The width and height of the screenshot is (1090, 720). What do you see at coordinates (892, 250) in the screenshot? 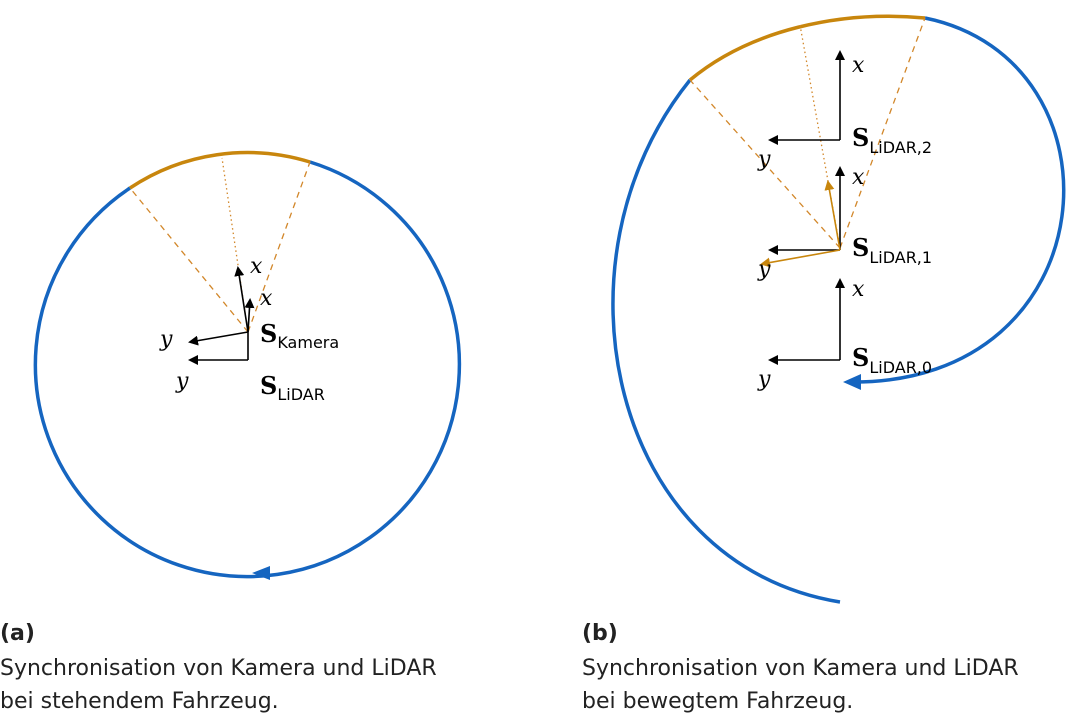
I see `frame-label: SLiDAR,1` at bounding box center [892, 250].